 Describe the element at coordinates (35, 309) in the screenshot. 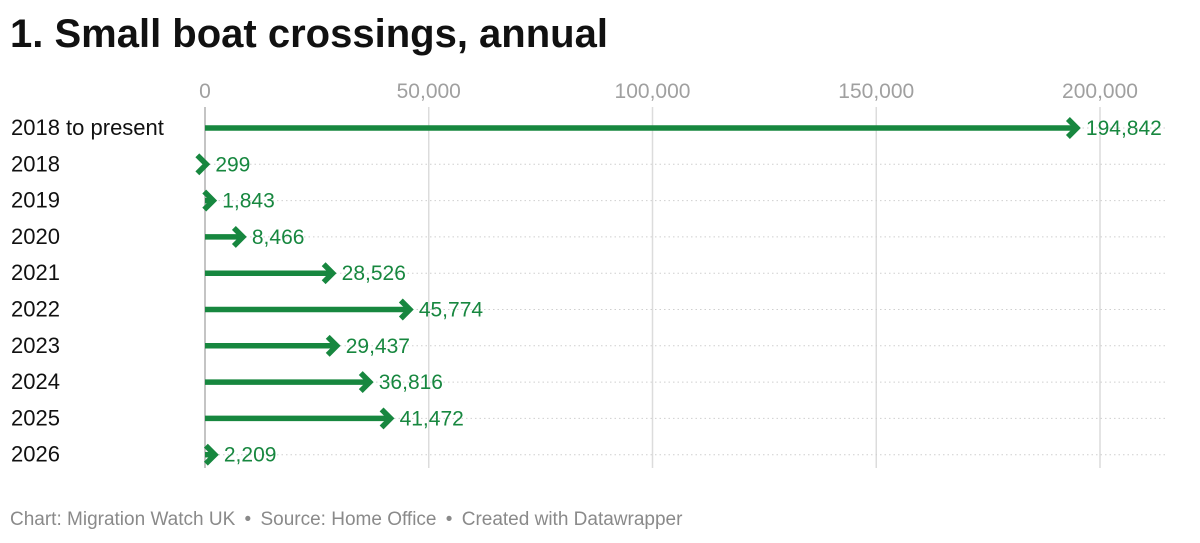

I see `category-label: 2022` at that location.